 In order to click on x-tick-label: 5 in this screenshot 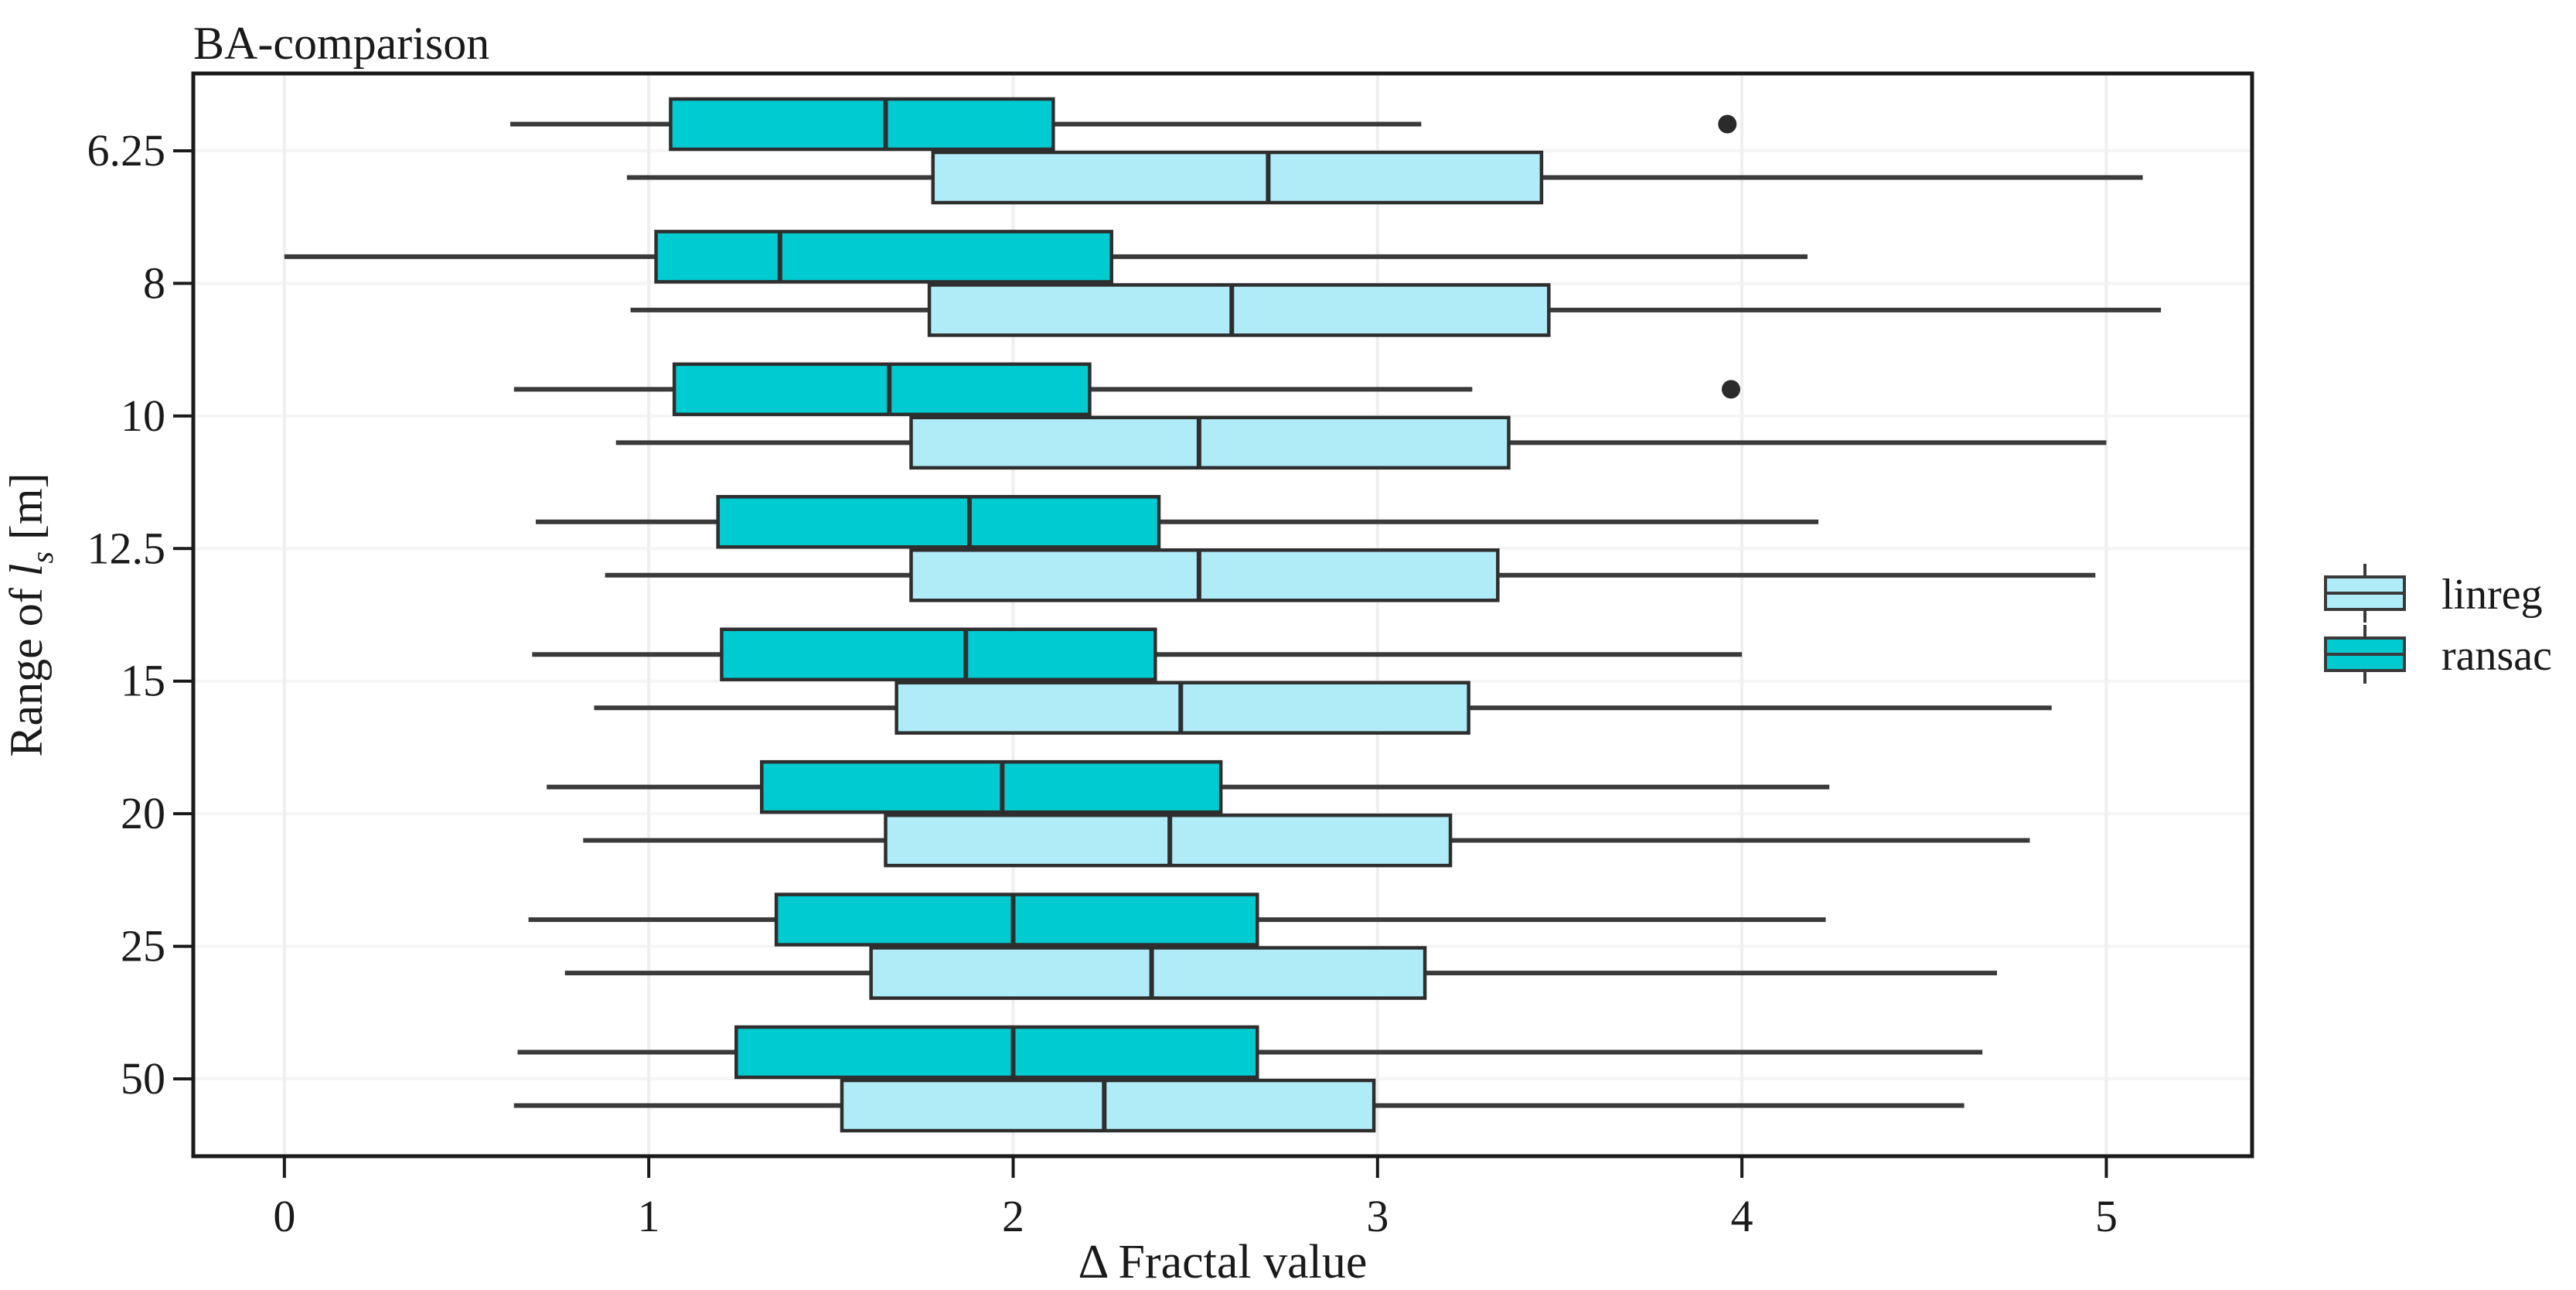, I will do `click(2106, 1216)`.